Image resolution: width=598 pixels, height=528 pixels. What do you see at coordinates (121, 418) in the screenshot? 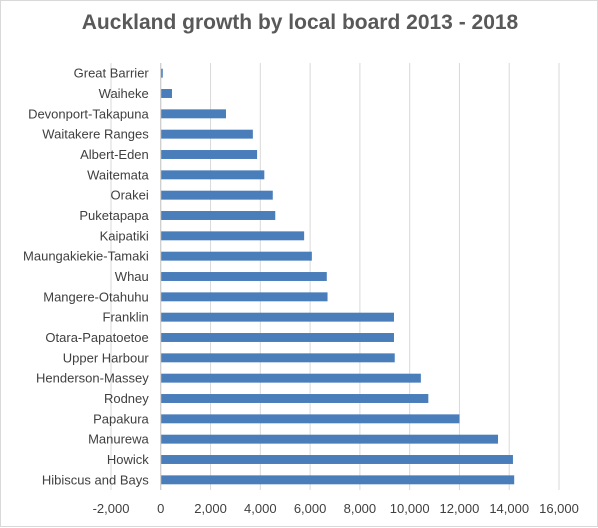
I see `category-label-17: Papakura` at bounding box center [121, 418].